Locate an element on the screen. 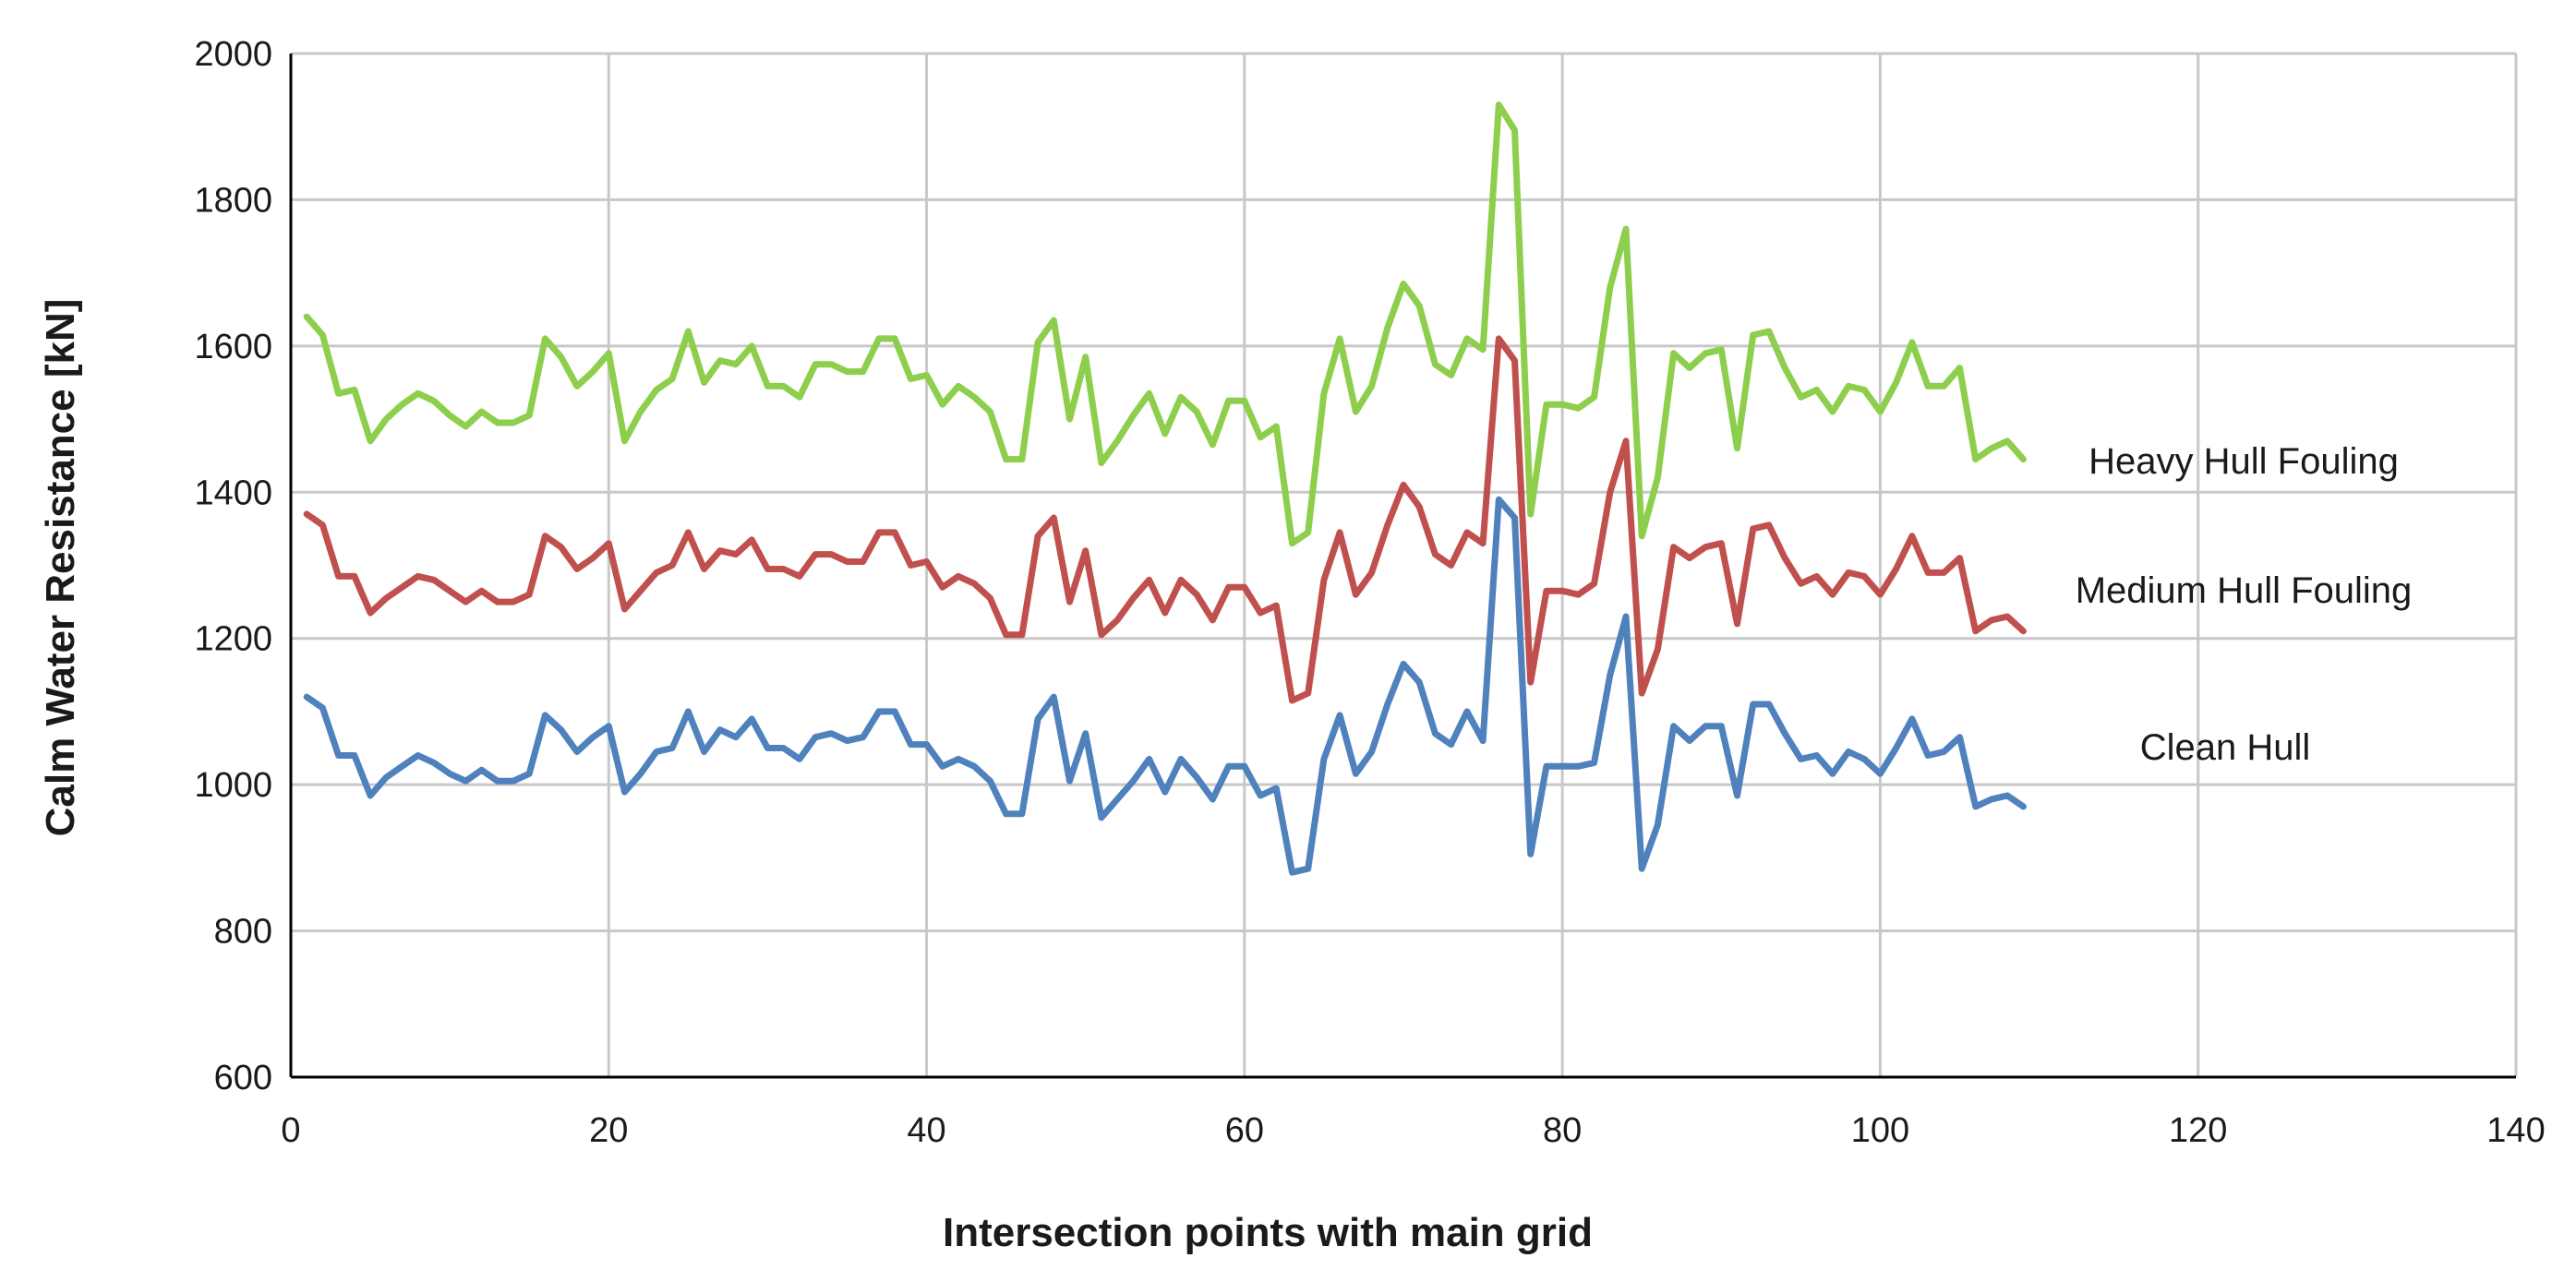 The height and width of the screenshot is (1282, 2576). y-tick-label: 1200 is located at coordinates (233, 639).